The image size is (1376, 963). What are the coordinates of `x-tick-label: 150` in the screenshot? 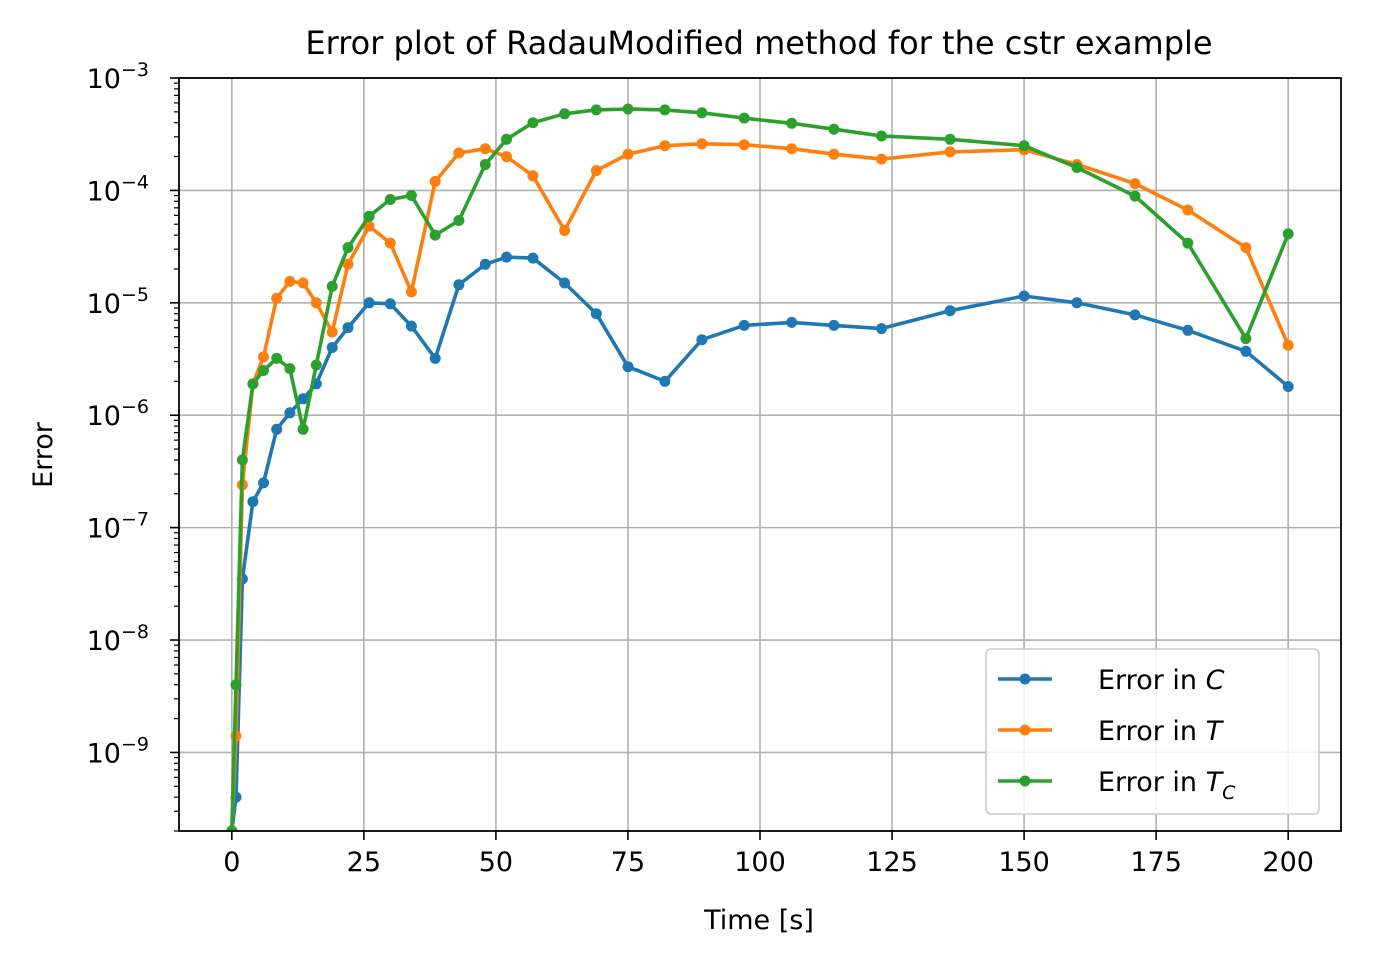 It's located at (1024, 862).